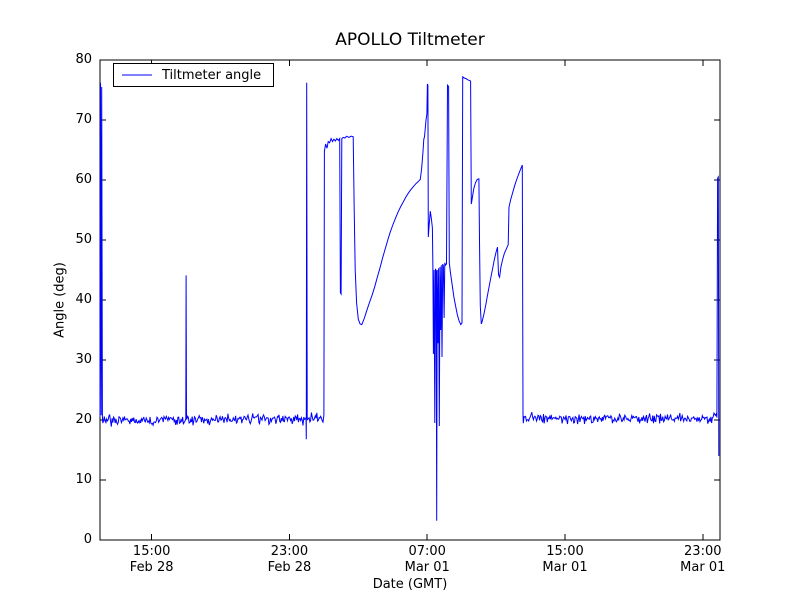 Image resolution: width=800 pixels, height=600 pixels. I want to click on y-axis-label: Angle (deg), so click(60, 300).